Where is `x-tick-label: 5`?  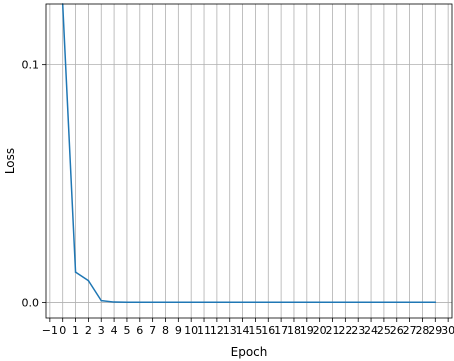 x-tick-label: 5 is located at coordinates (126, 330).